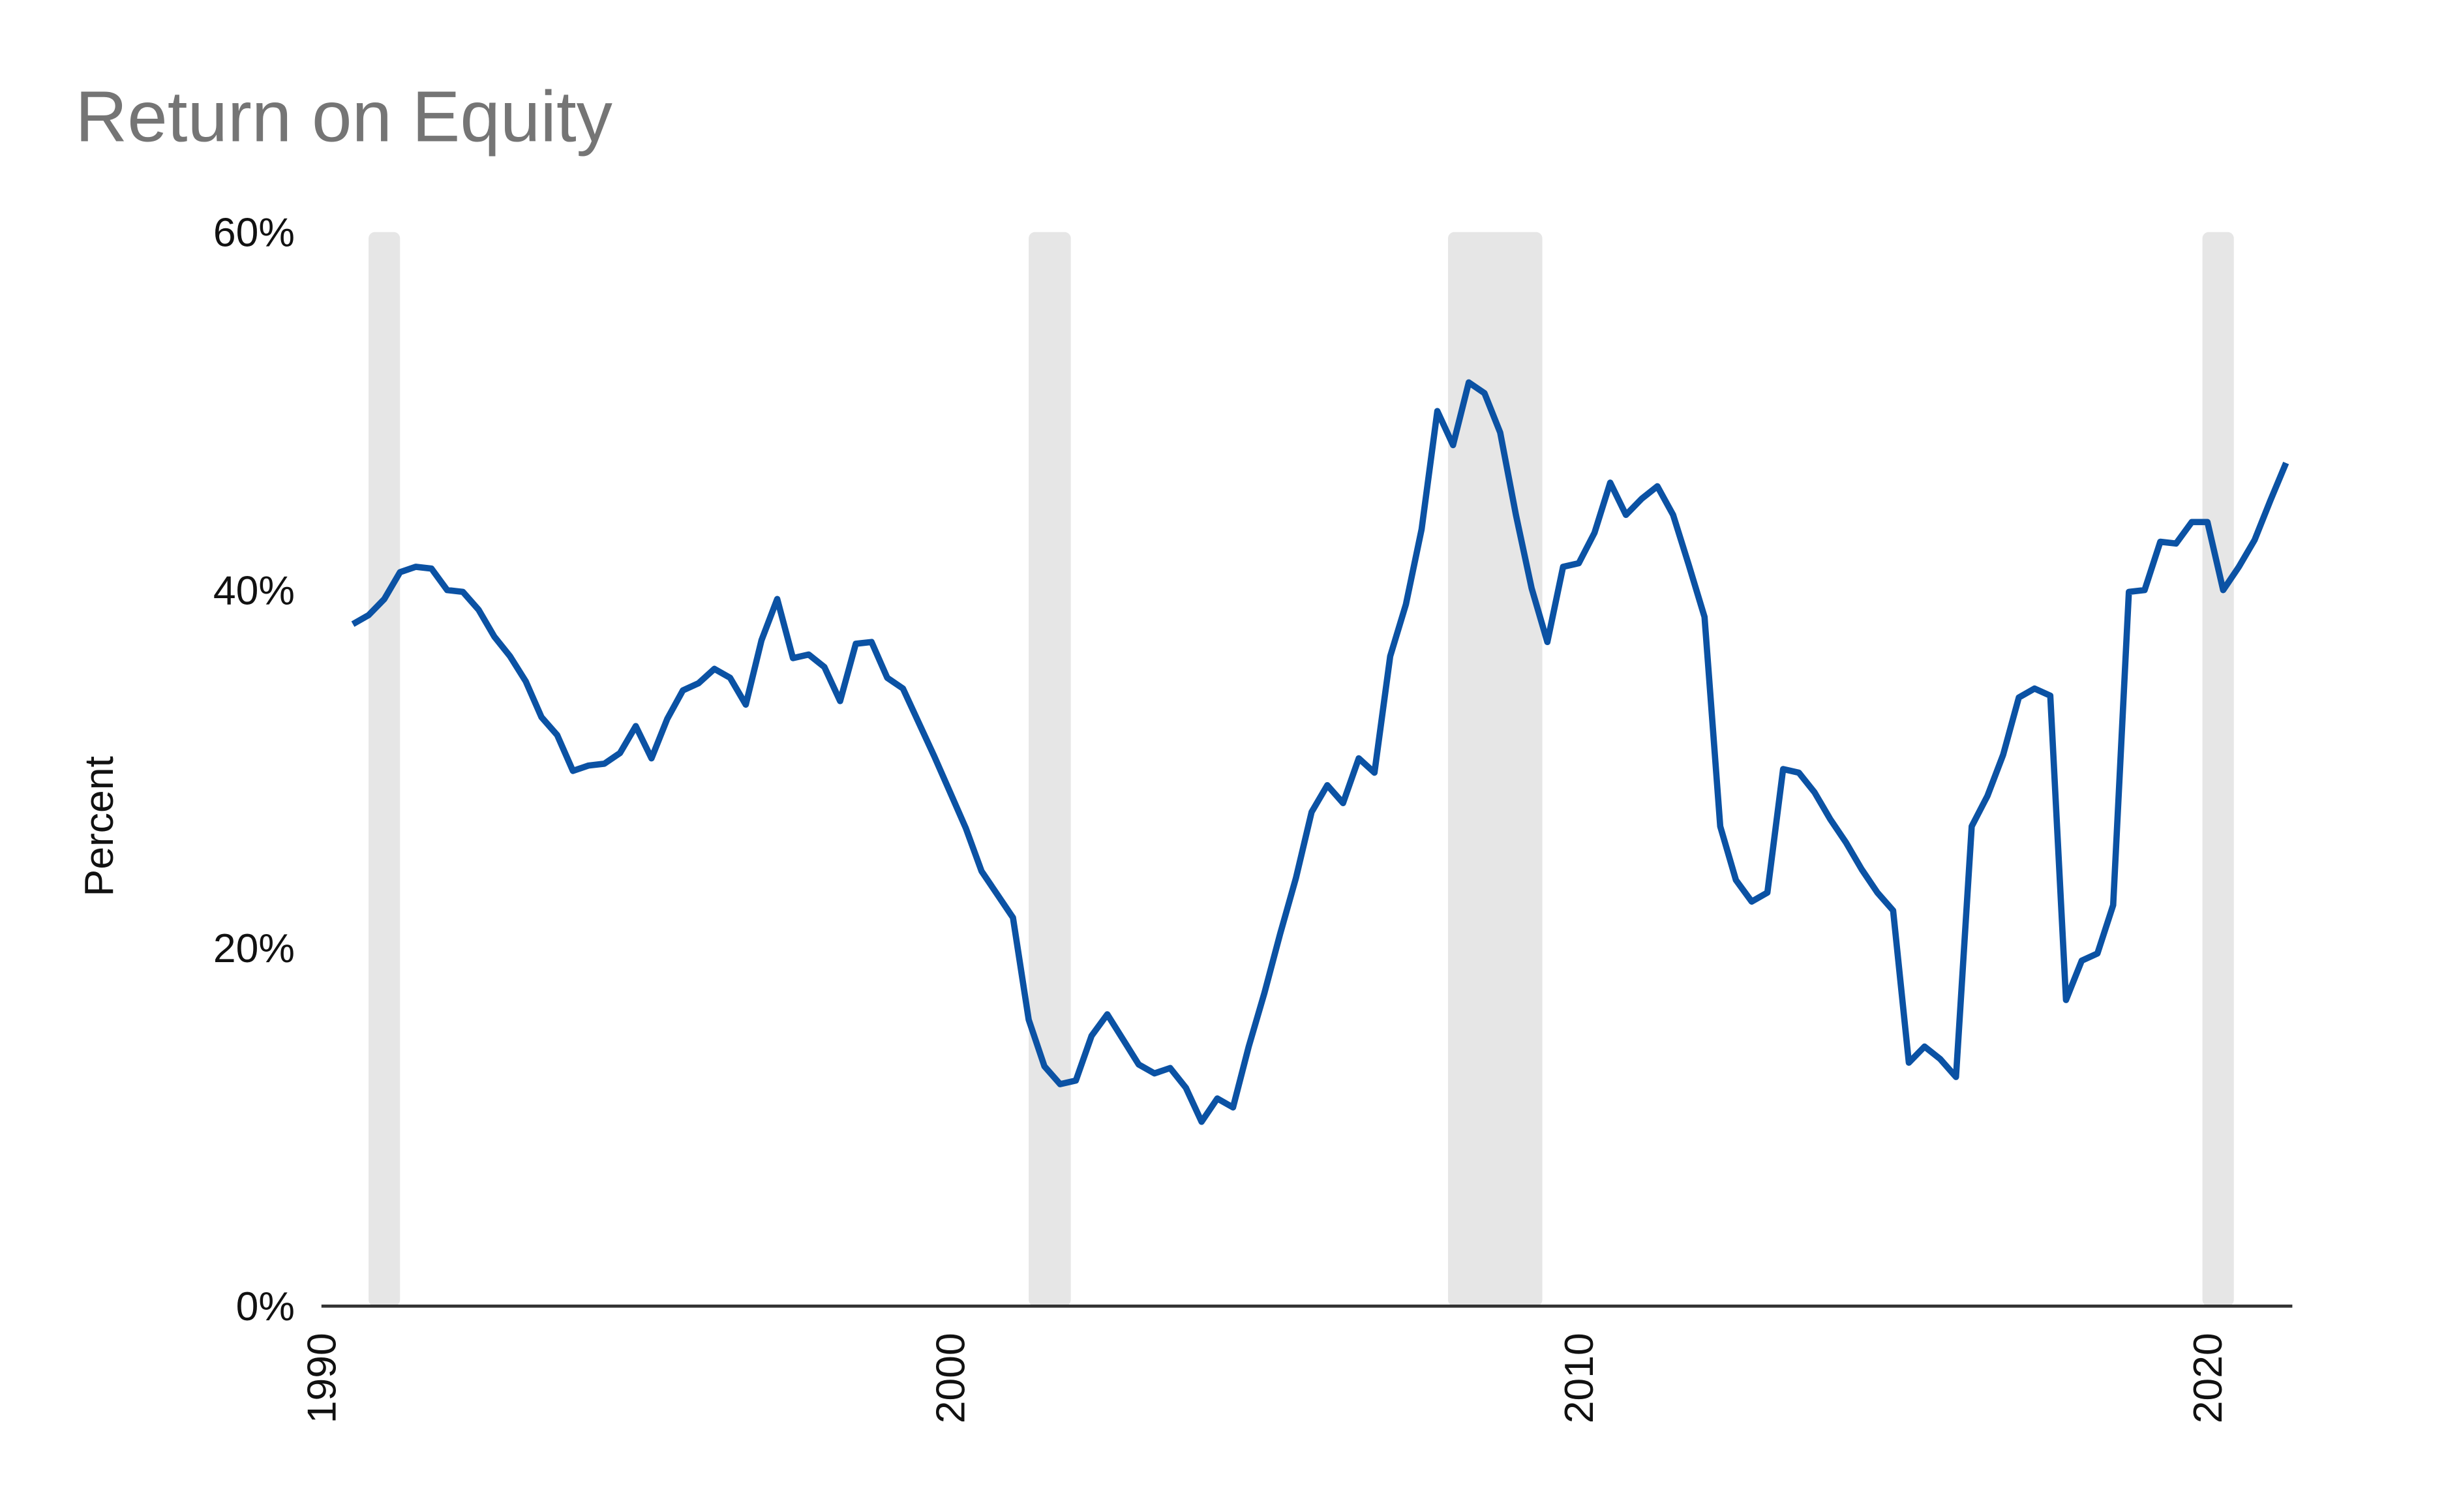 Image resolution: width=2446 pixels, height=1512 pixels. I want to click on x-tick-label: 1990, so click(322, 1378).